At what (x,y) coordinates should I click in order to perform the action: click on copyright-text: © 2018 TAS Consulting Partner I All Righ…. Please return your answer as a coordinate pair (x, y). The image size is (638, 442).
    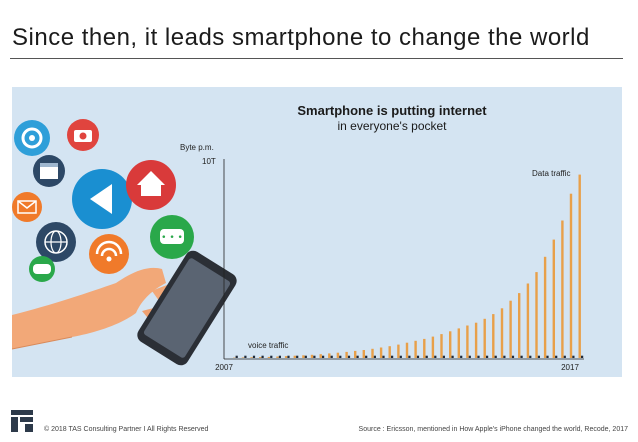
    Looking at the image, I should click on (126, 429).